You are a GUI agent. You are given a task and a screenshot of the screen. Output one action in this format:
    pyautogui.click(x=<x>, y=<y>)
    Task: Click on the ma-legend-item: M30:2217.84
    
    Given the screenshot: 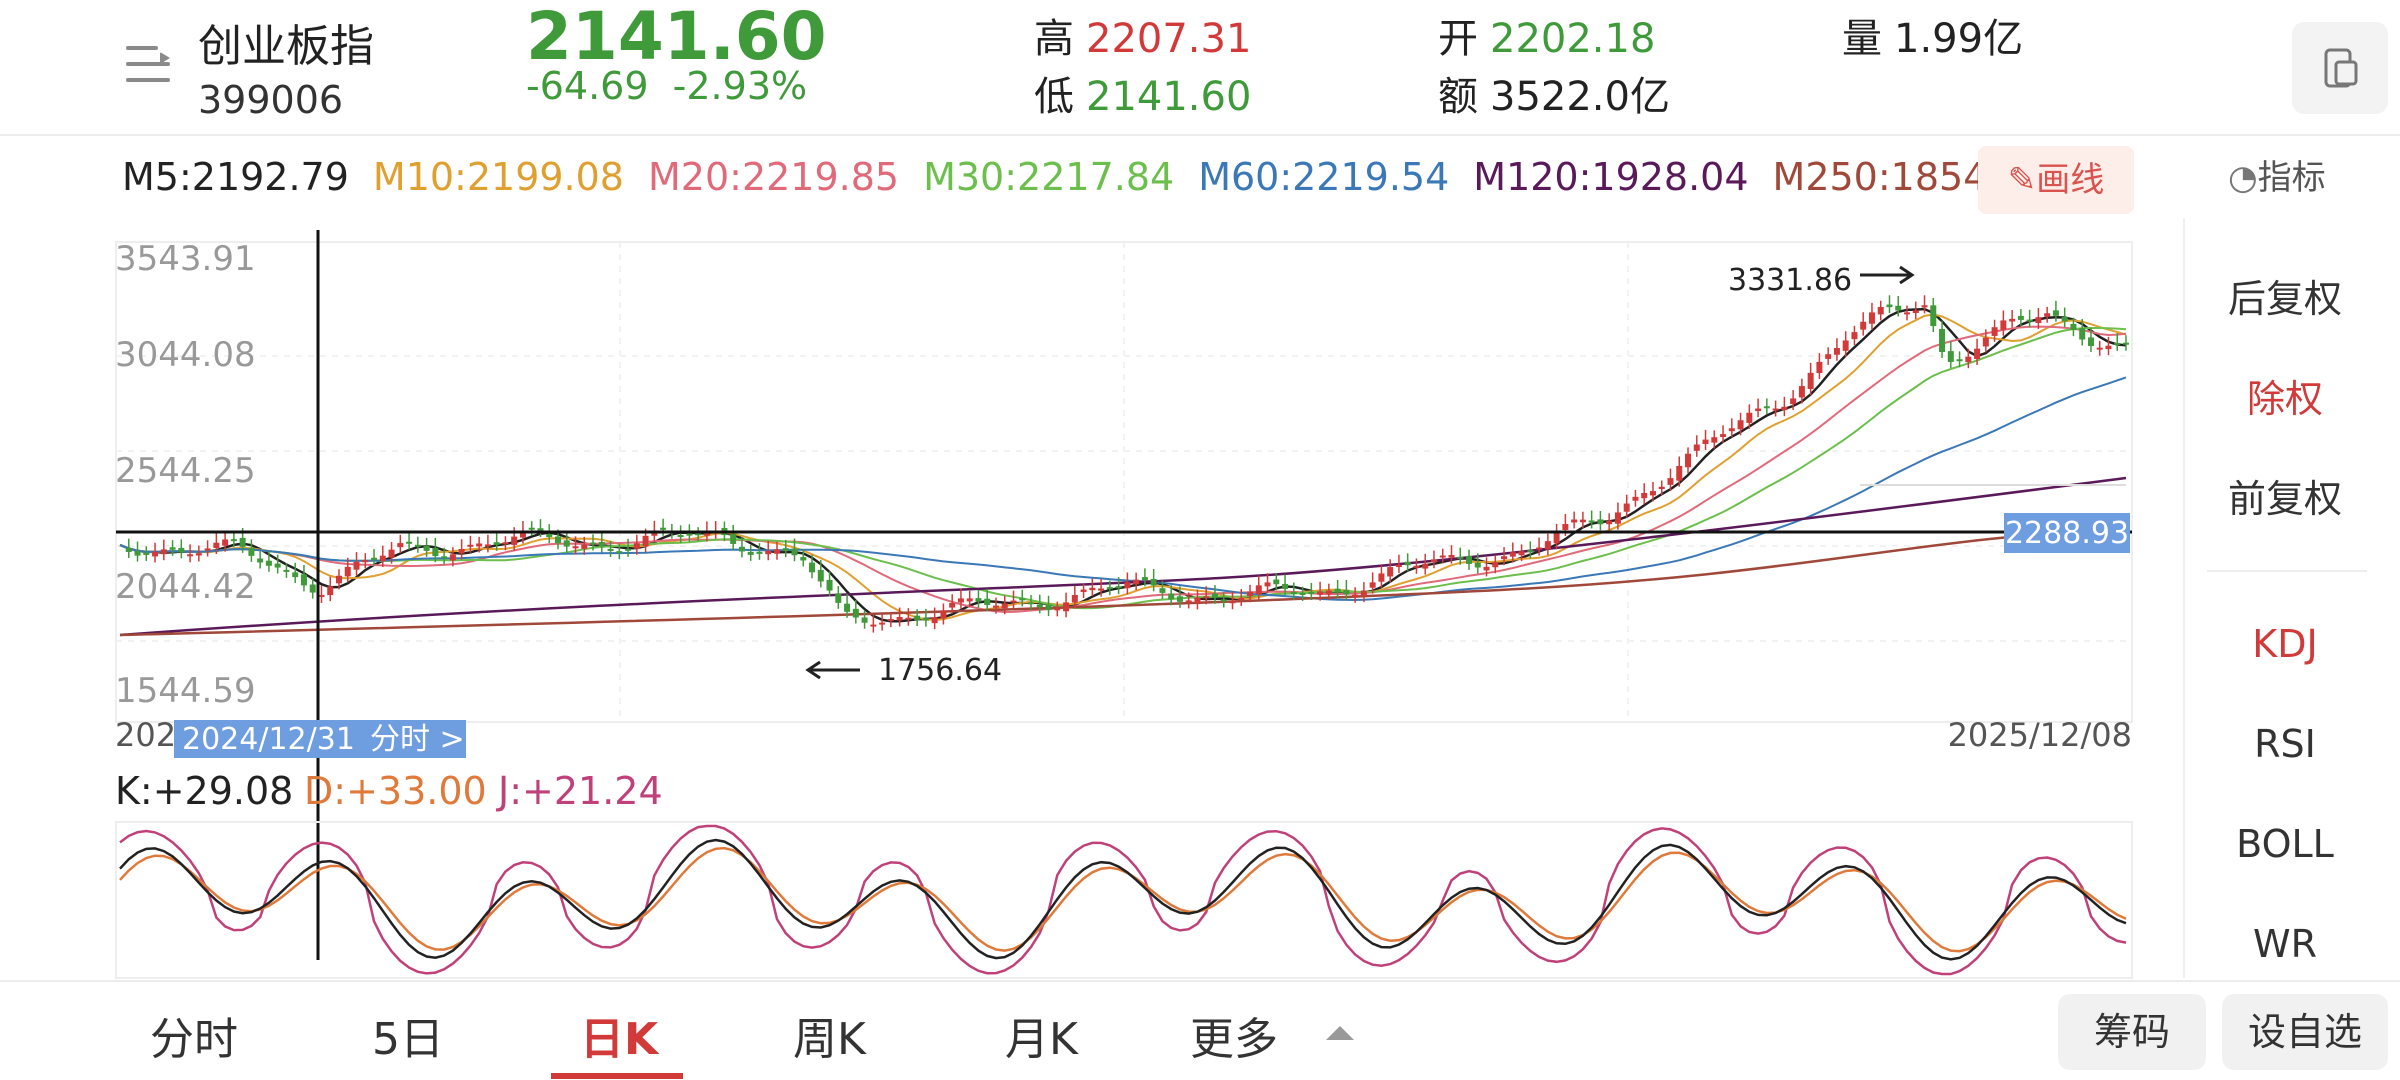 What is the action you would take?
    pyautogui.click(x=1049, y=177)
    